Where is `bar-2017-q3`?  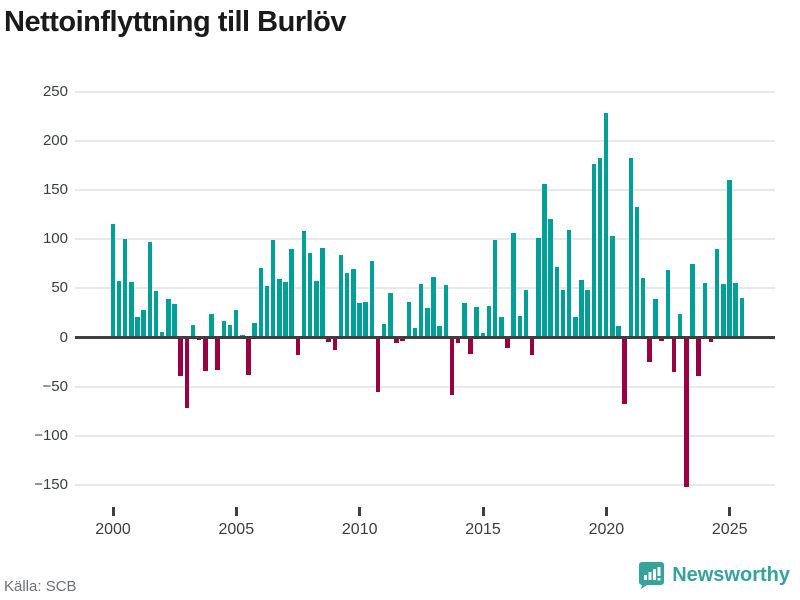
bar-2017-q3 is located at coordinates (544, 261).